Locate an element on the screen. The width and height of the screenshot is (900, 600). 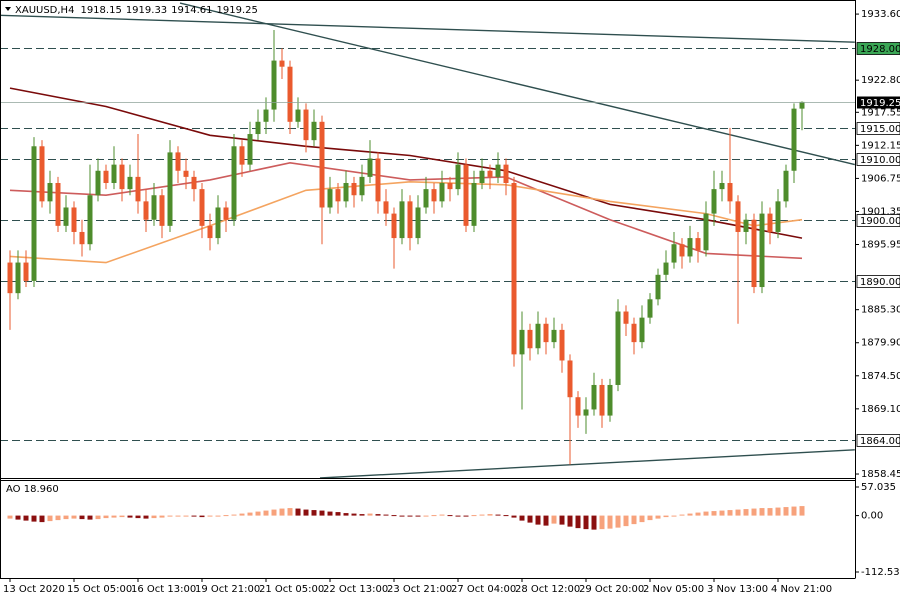
y-tick-label: 1901.35 is located at coordinates (880, 211).